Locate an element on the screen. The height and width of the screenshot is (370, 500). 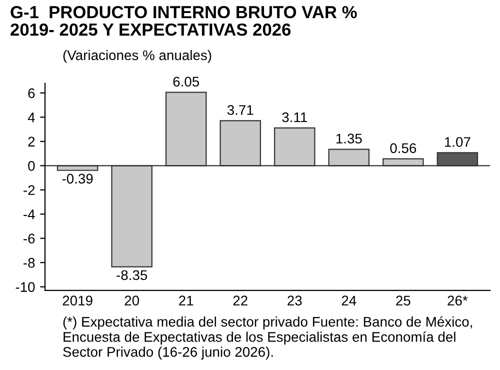
y-tick-label: -8 is located at coordinates (29, 263).